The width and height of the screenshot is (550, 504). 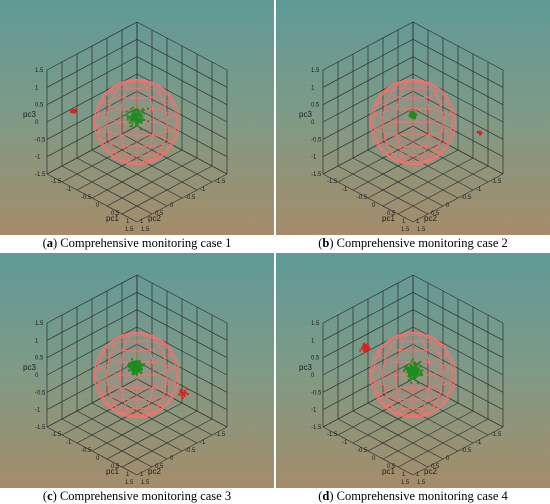 What do you see at coordinates (314, 411) in the screenshot?
I see `z-tick-label: -1` at bounding box center [314, 411].